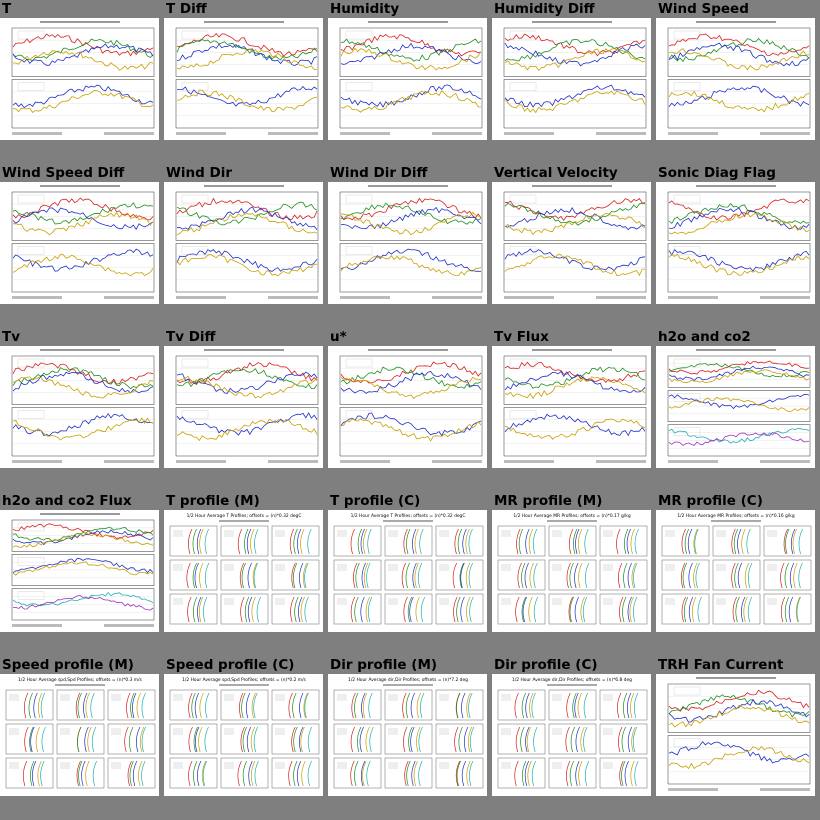  What do you see at coordinates (338, 337) in the screenshot?
I see `plot-title: u*` at bounding box center [338, 337].